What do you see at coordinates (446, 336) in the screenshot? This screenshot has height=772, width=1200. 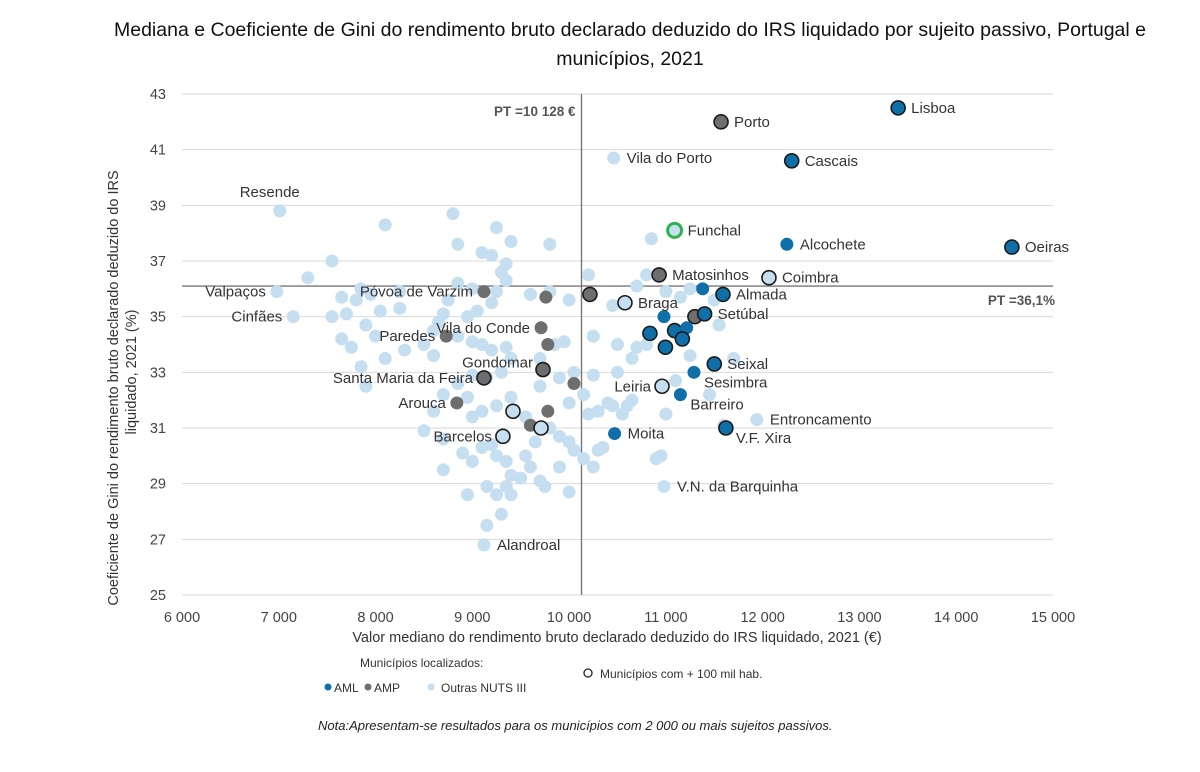 I see `data-point-paredes` at bounding box center [446, 336].